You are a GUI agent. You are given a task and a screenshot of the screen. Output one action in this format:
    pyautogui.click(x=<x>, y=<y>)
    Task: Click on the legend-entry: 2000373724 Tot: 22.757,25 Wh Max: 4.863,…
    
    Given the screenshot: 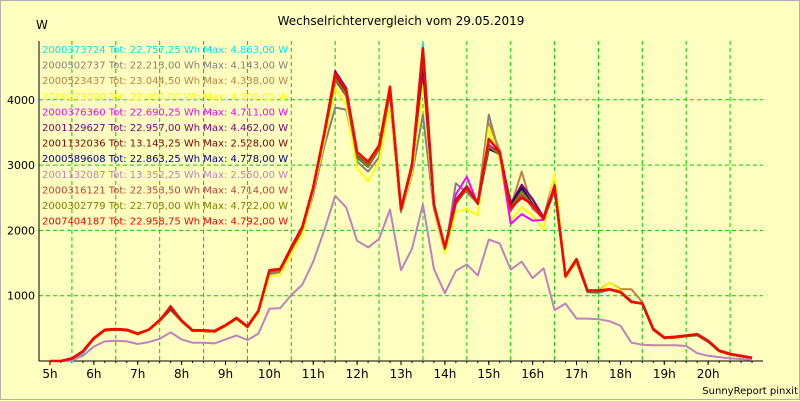 What is the action you would take?
    pyautogui.click(x=165, y=50)
    